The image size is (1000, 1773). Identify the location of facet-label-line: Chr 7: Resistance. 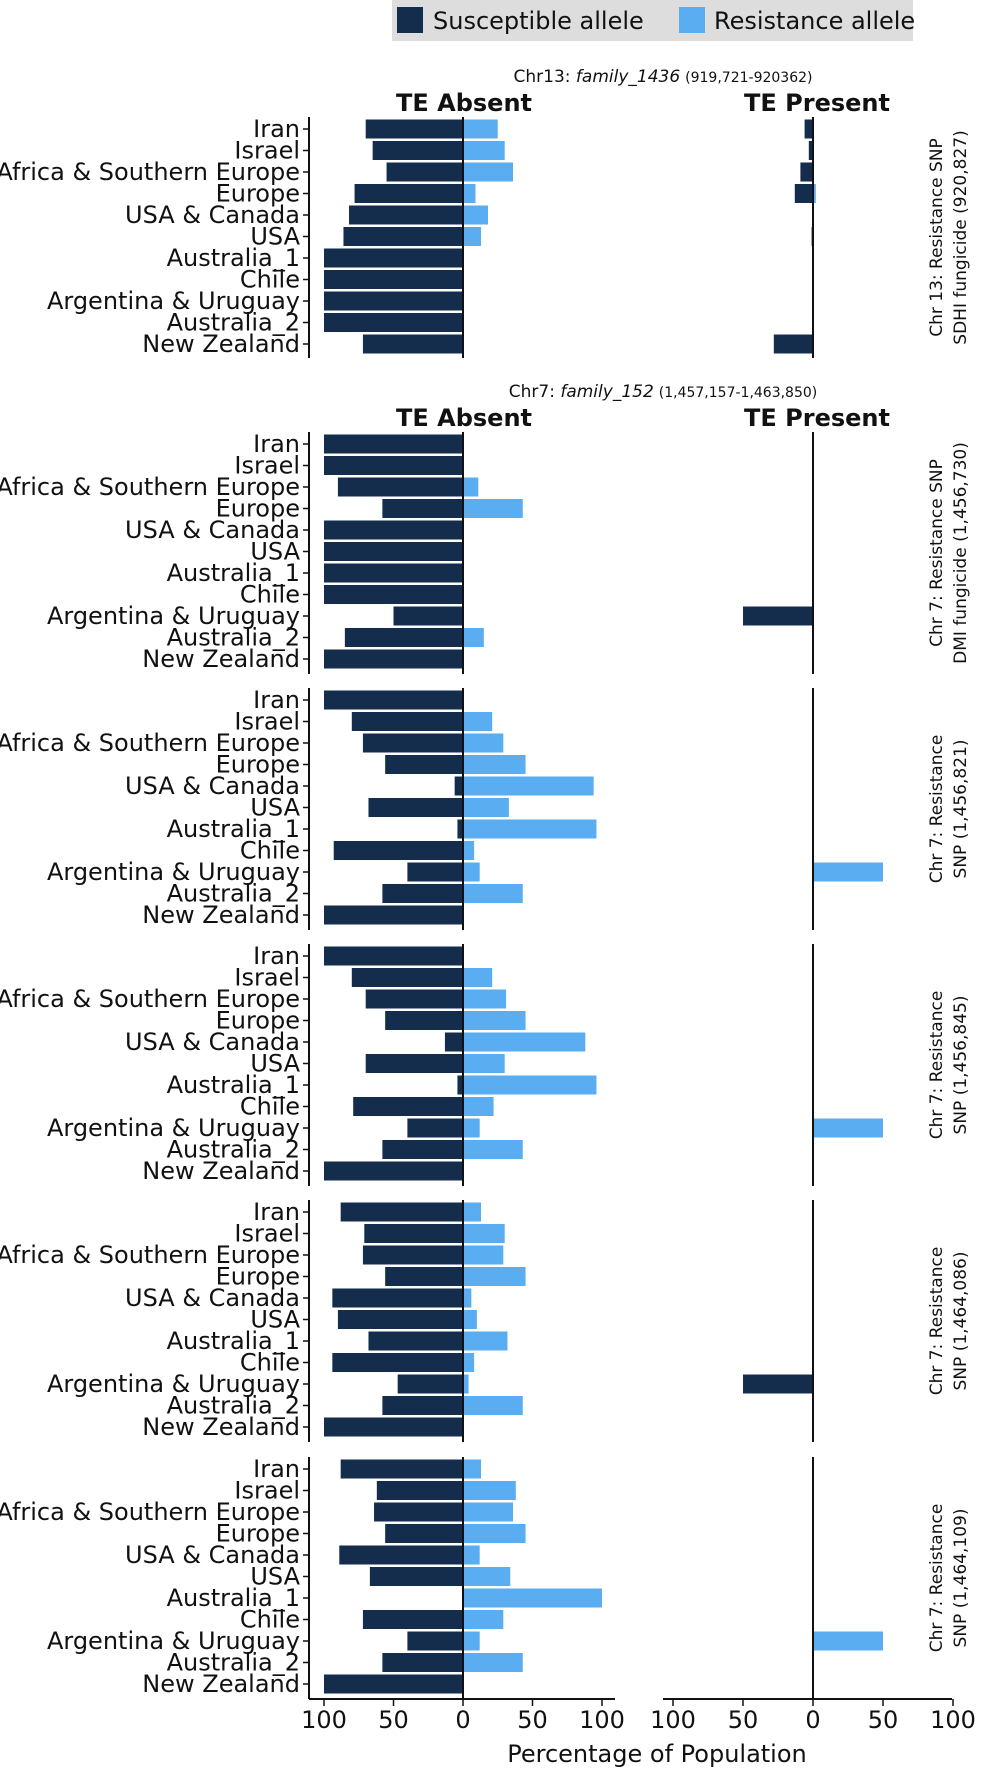
(937, 1321).